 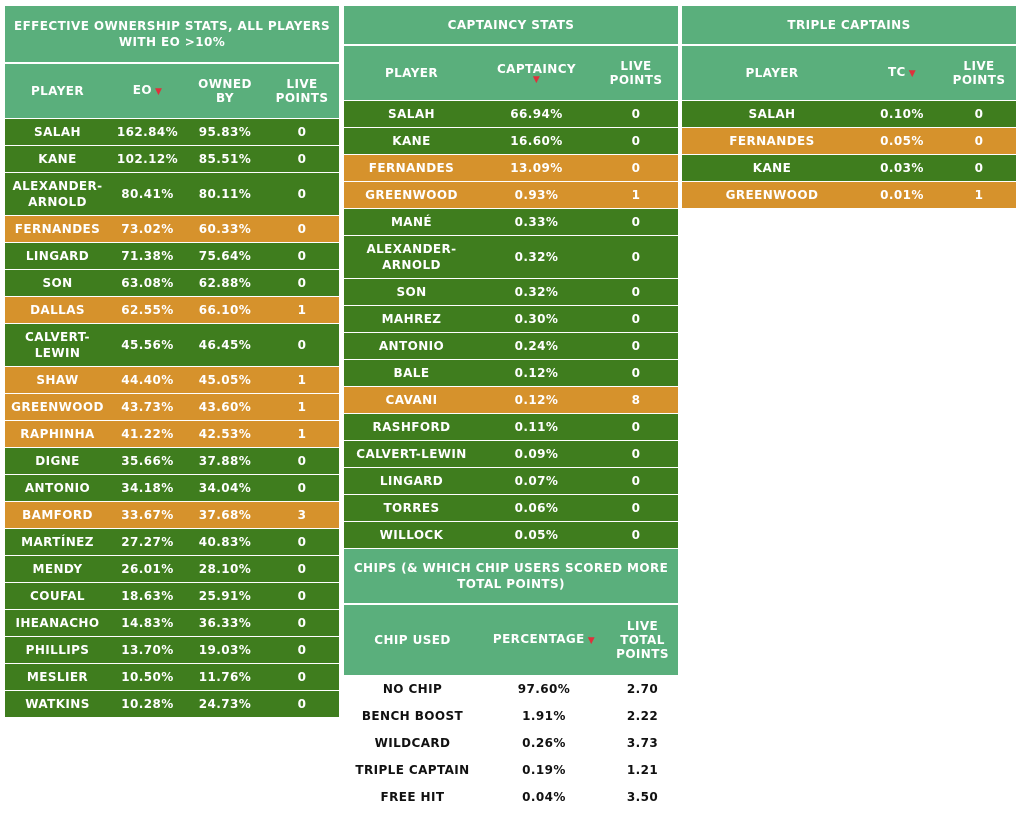 What do you see at coordinates (225, 542) in the screenshot?
I see `owned-by-cell: 40.83%` at bounding box center [225, 542].